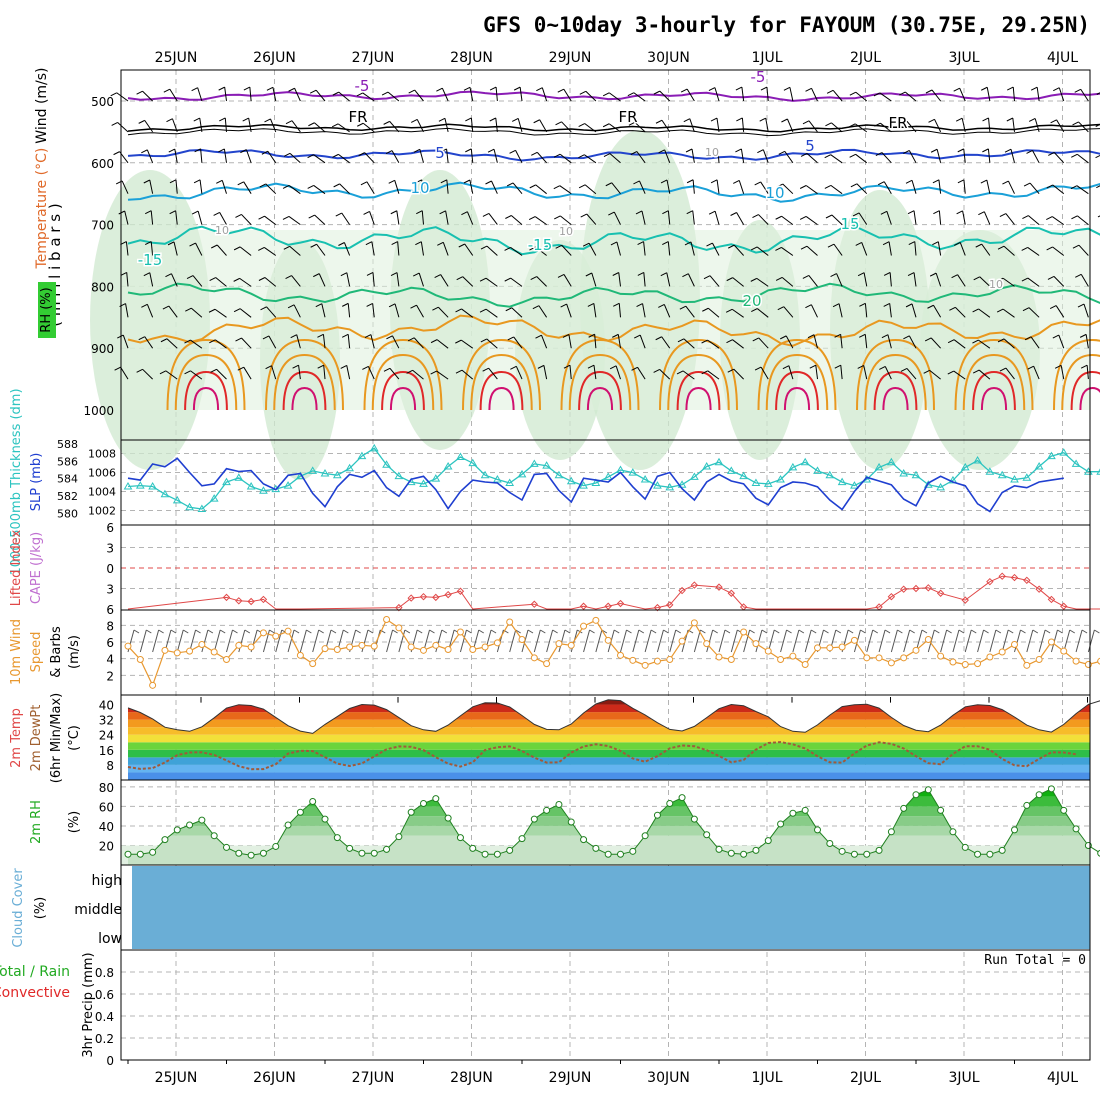 This screenshot has width=1100, height=1104. What do you see at coordinates (766, 58) in the screenshot?
I see `date-label-top: 1JUL` at bounding box center [766, 58].